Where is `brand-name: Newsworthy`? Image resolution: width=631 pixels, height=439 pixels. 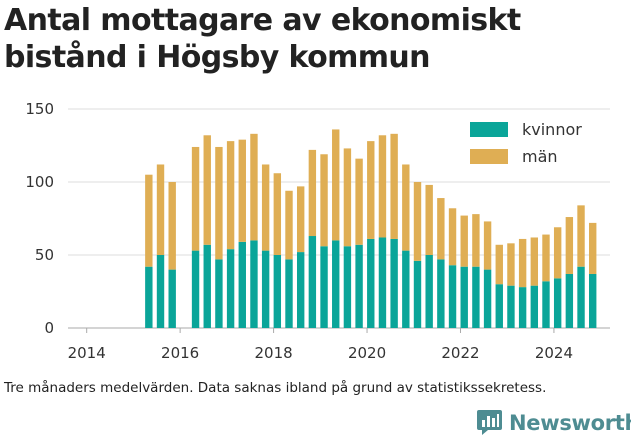
brand-name: Newsworthy is located at coordinates (570, 422).